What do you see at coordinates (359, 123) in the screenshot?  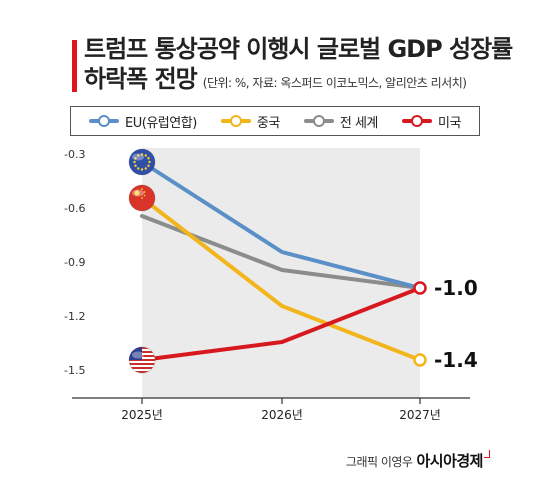 I see `legend-label-world: 전 세계` at bounding box center [359, 123].